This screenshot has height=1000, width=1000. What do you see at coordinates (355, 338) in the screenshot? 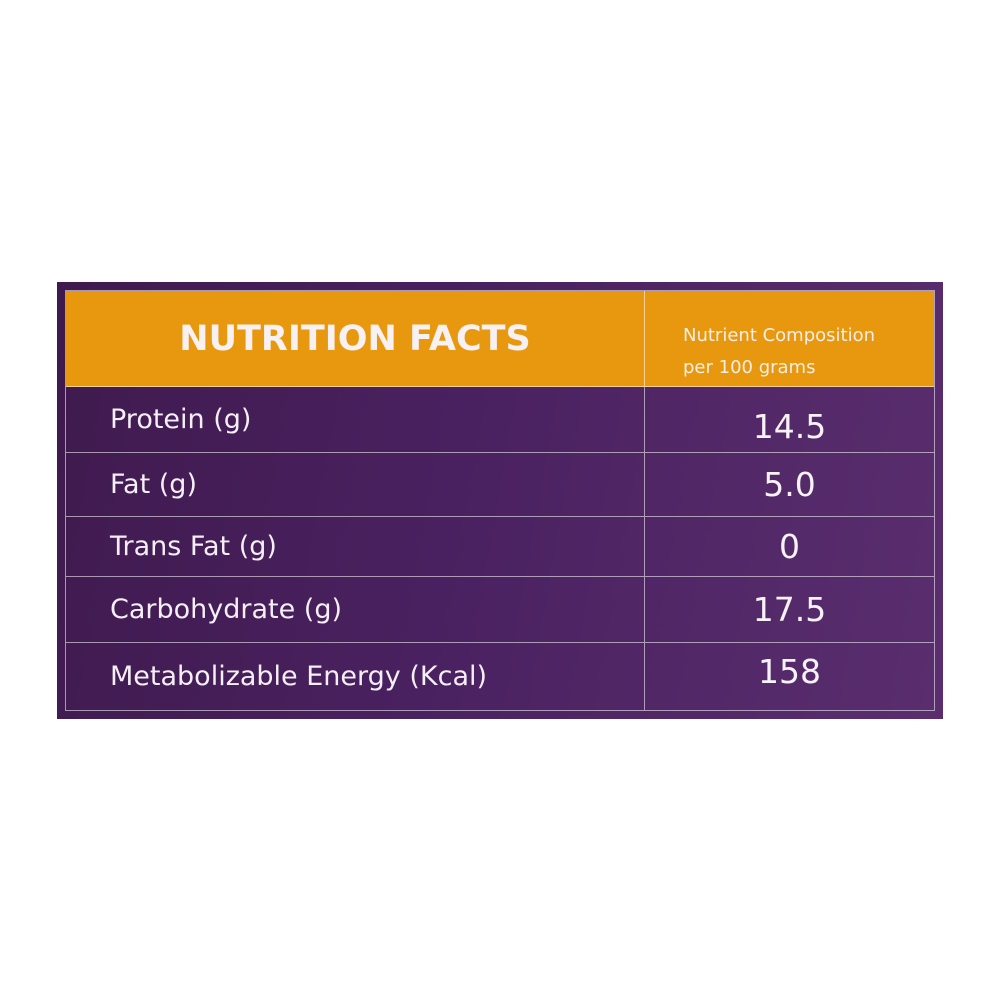
I see `nutrition-facts-title: NUTRITION FACTS` at bounding box center [355, 338].